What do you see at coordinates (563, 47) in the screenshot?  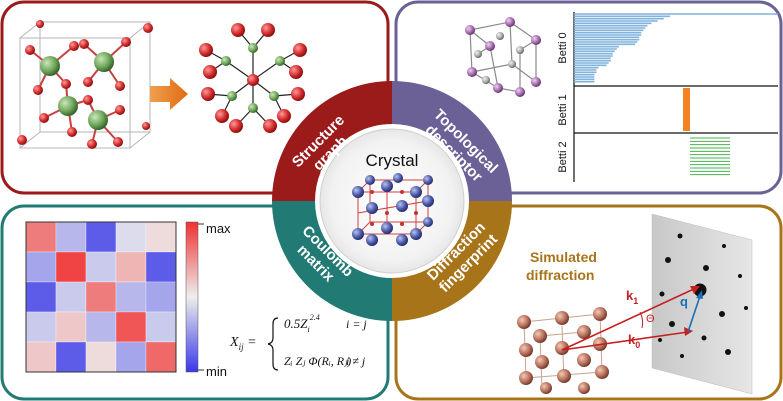 I see `betti0-label: Betti 0` at bounding box center [563, 47].